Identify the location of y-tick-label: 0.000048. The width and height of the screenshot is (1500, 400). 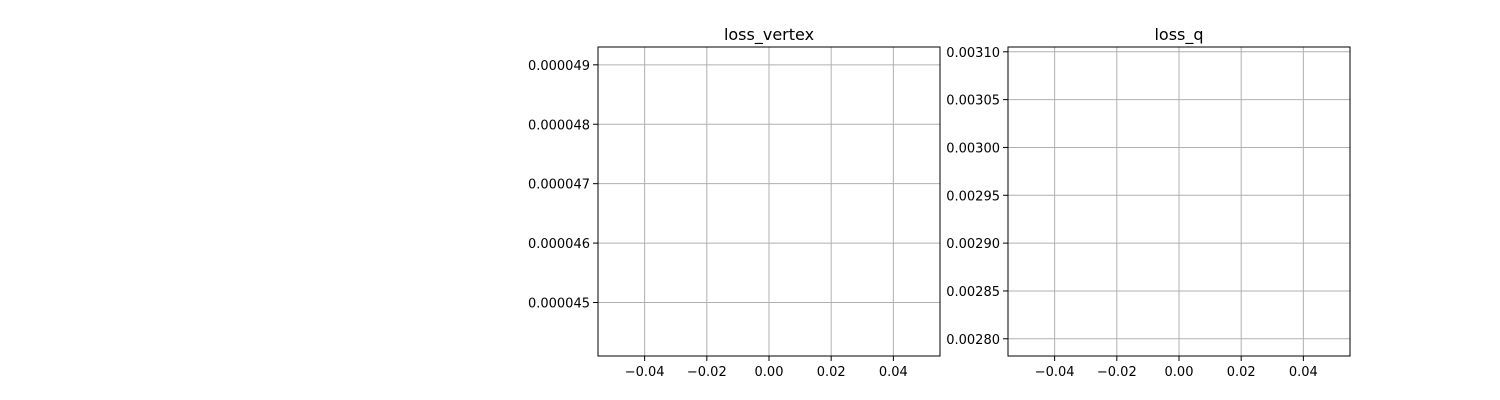
(559, 125).